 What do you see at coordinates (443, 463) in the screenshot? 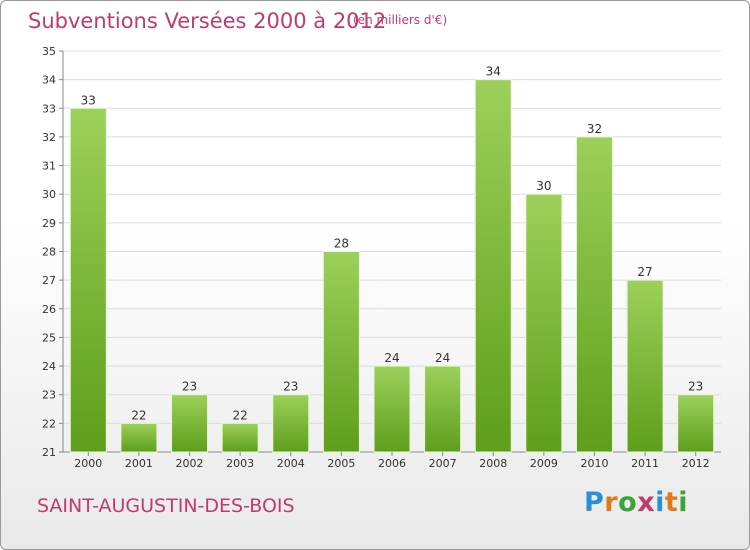
I see `x-tick-label: 2007` at bounding box center [443, 463].